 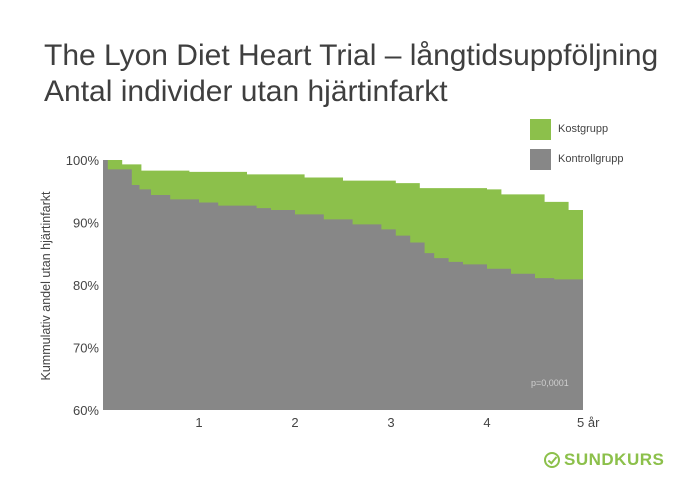 What do you see at coordinates (540, 129) in the screenshot?
I see `legend-swatch-diet` at bounding box center [540, 129].